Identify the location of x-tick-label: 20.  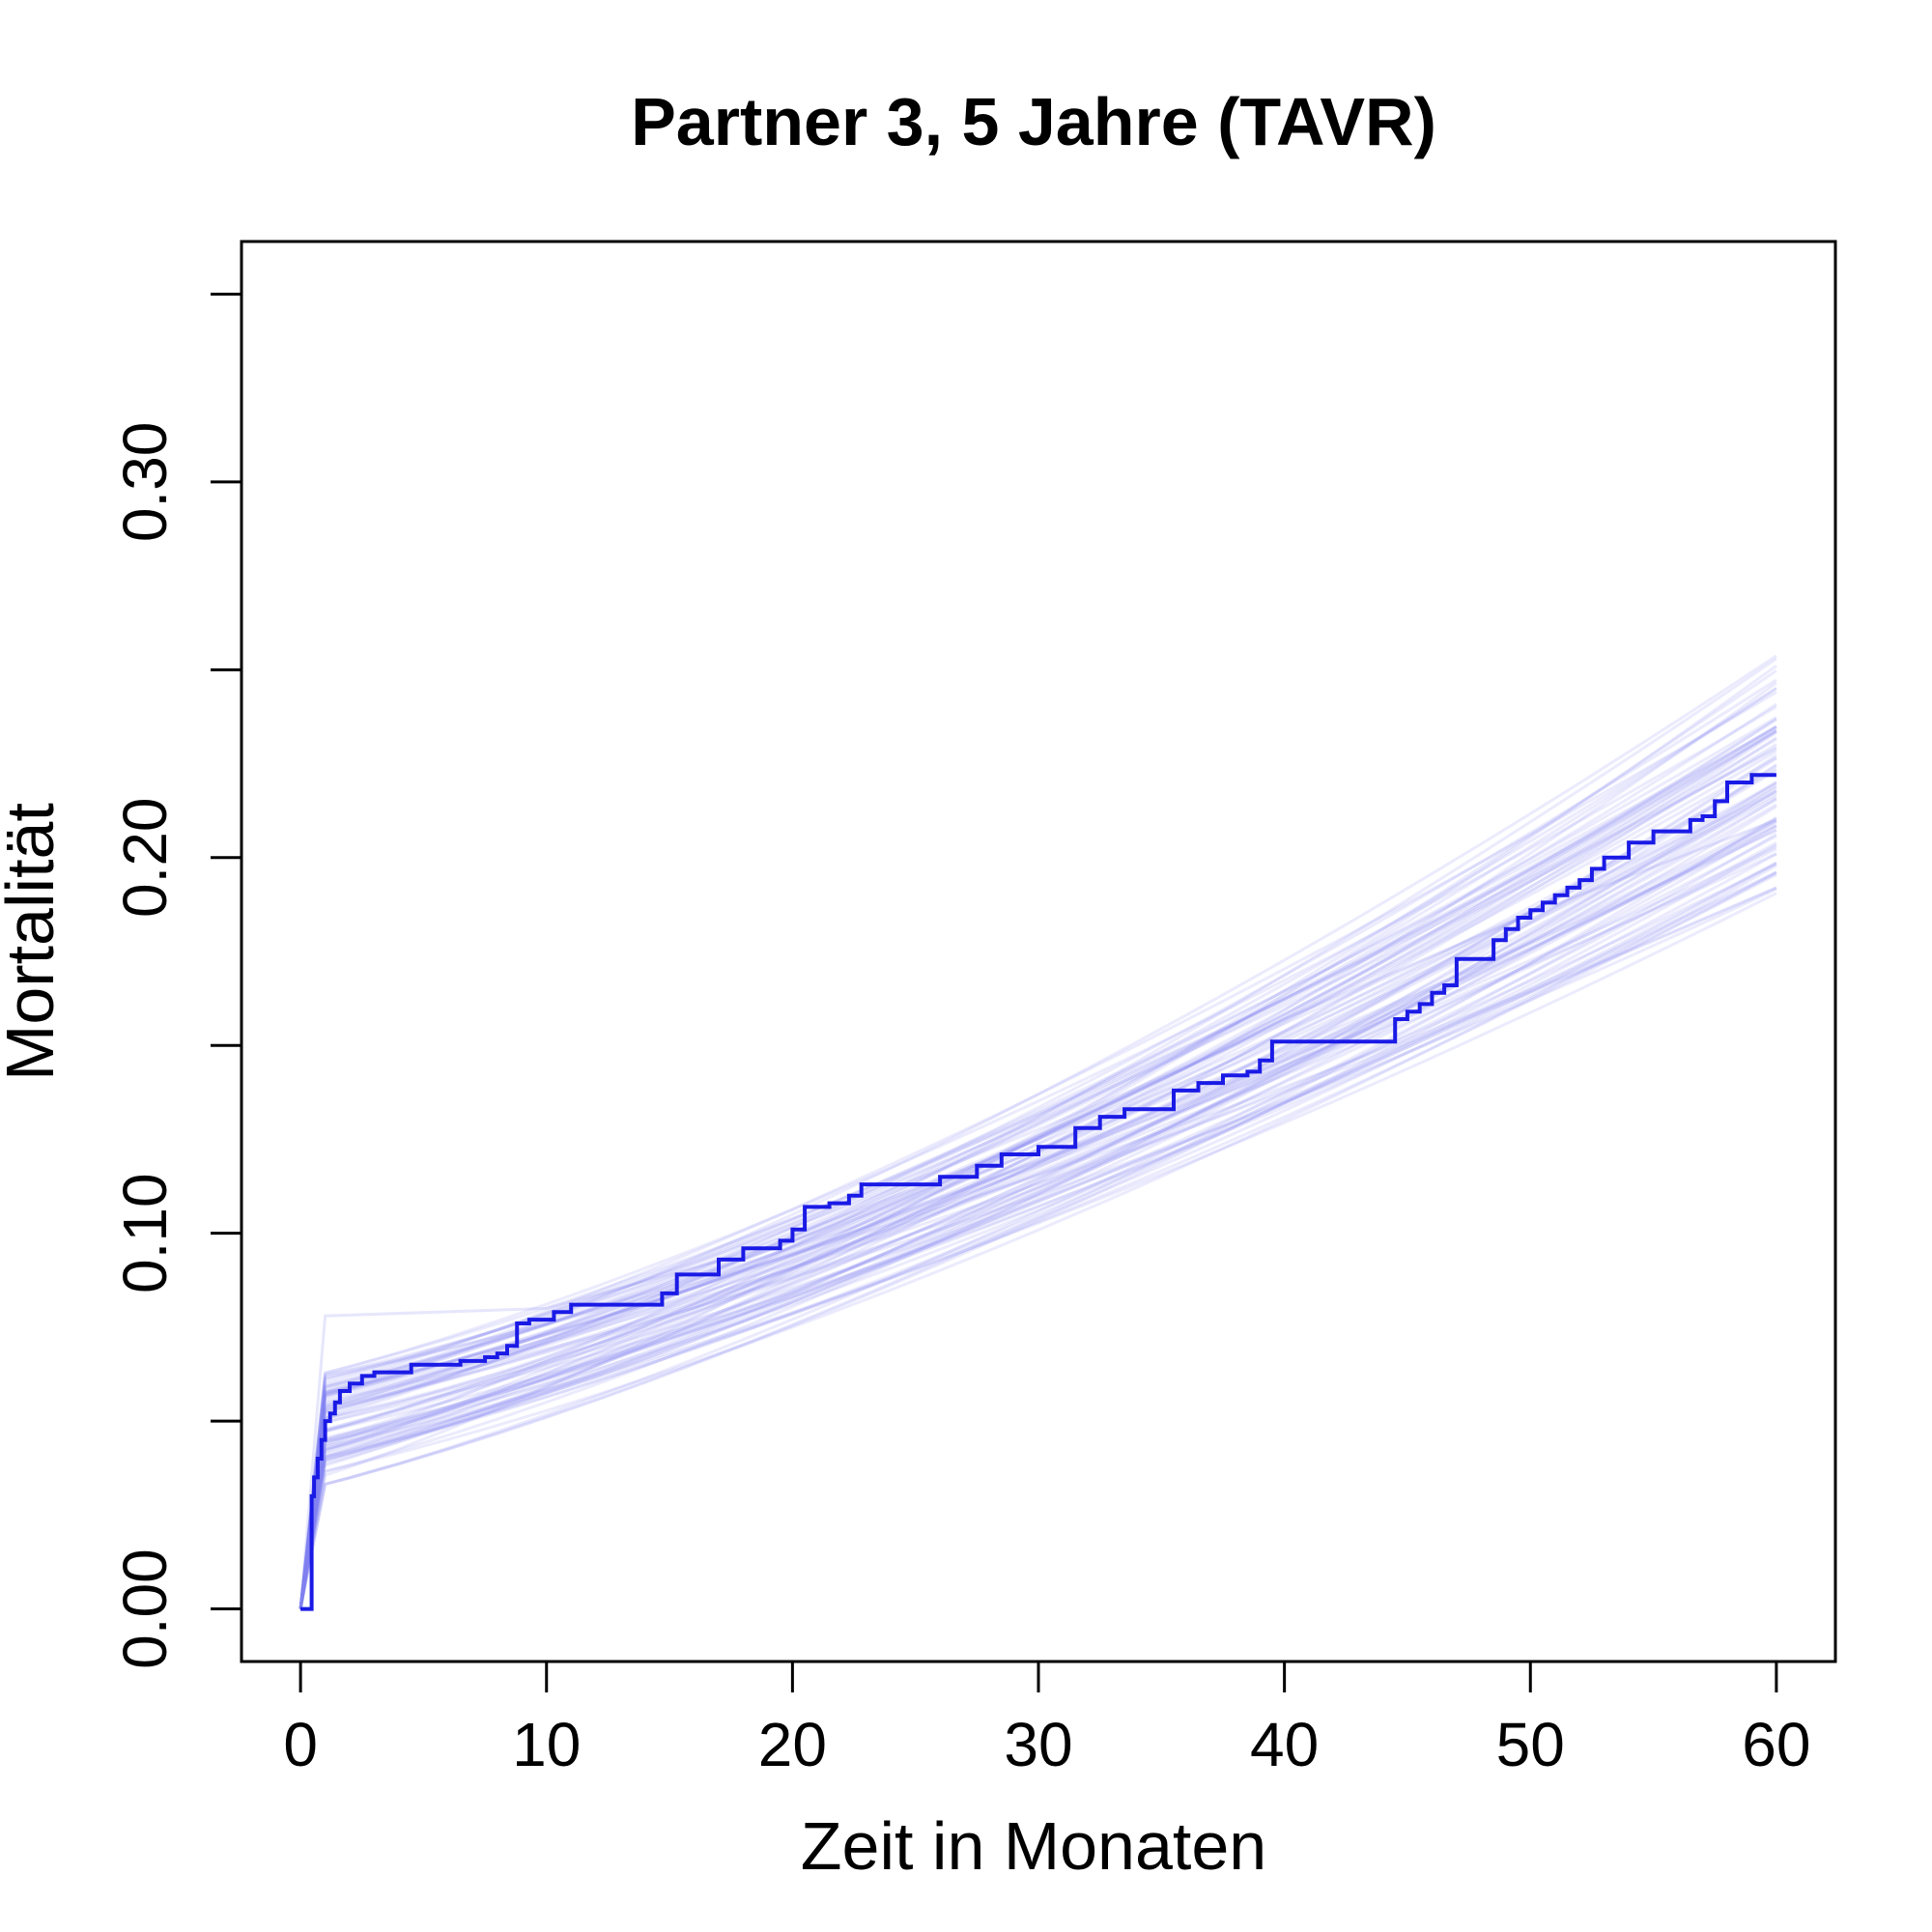
(792, 1744).